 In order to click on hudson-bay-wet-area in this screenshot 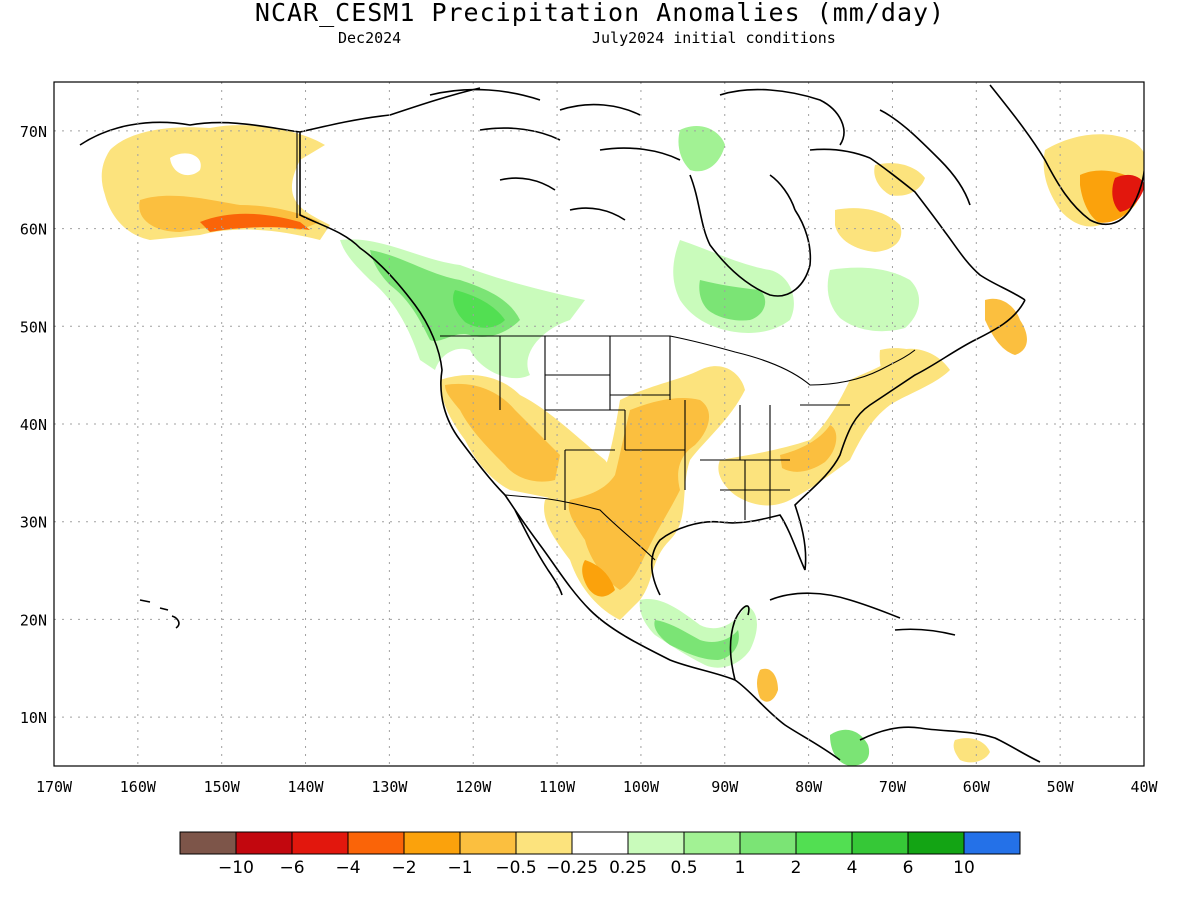, I will do `click(733, 286)`.